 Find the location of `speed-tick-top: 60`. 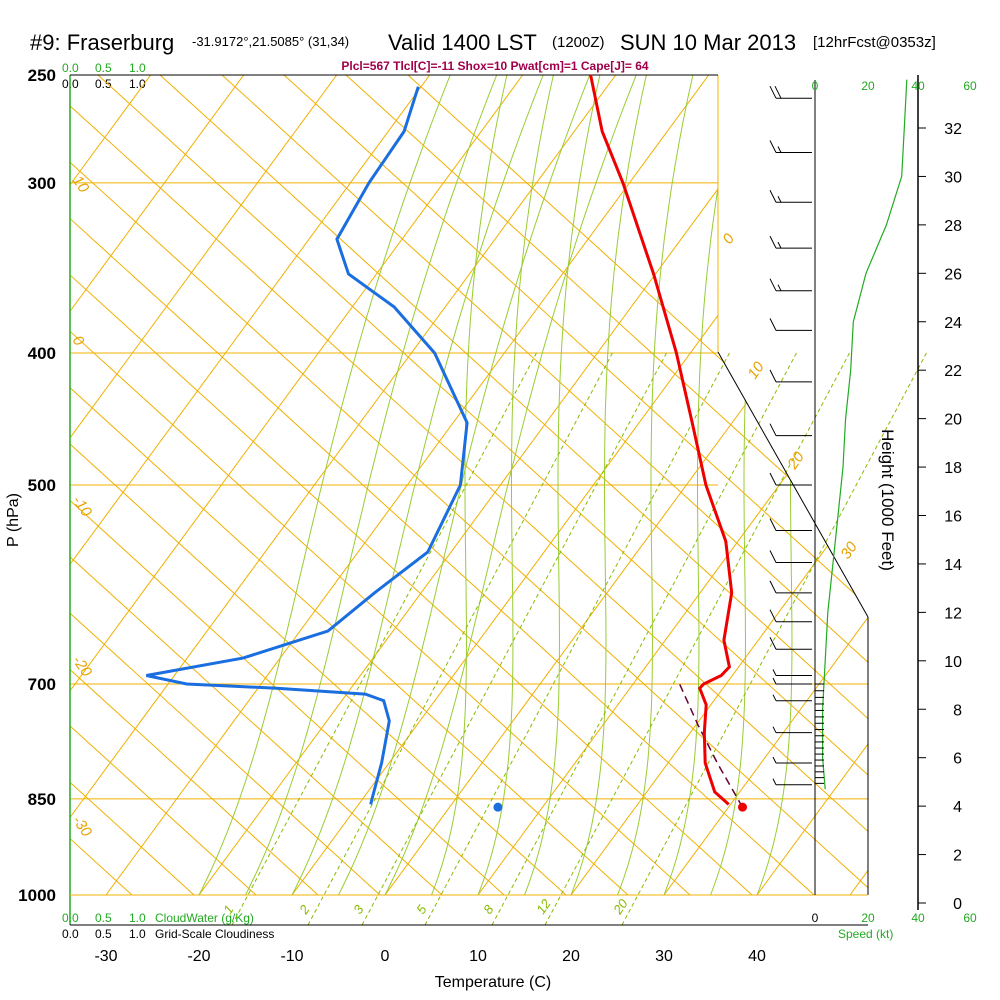

speed-tick-top: 60 is located at coordinates (970, 86).